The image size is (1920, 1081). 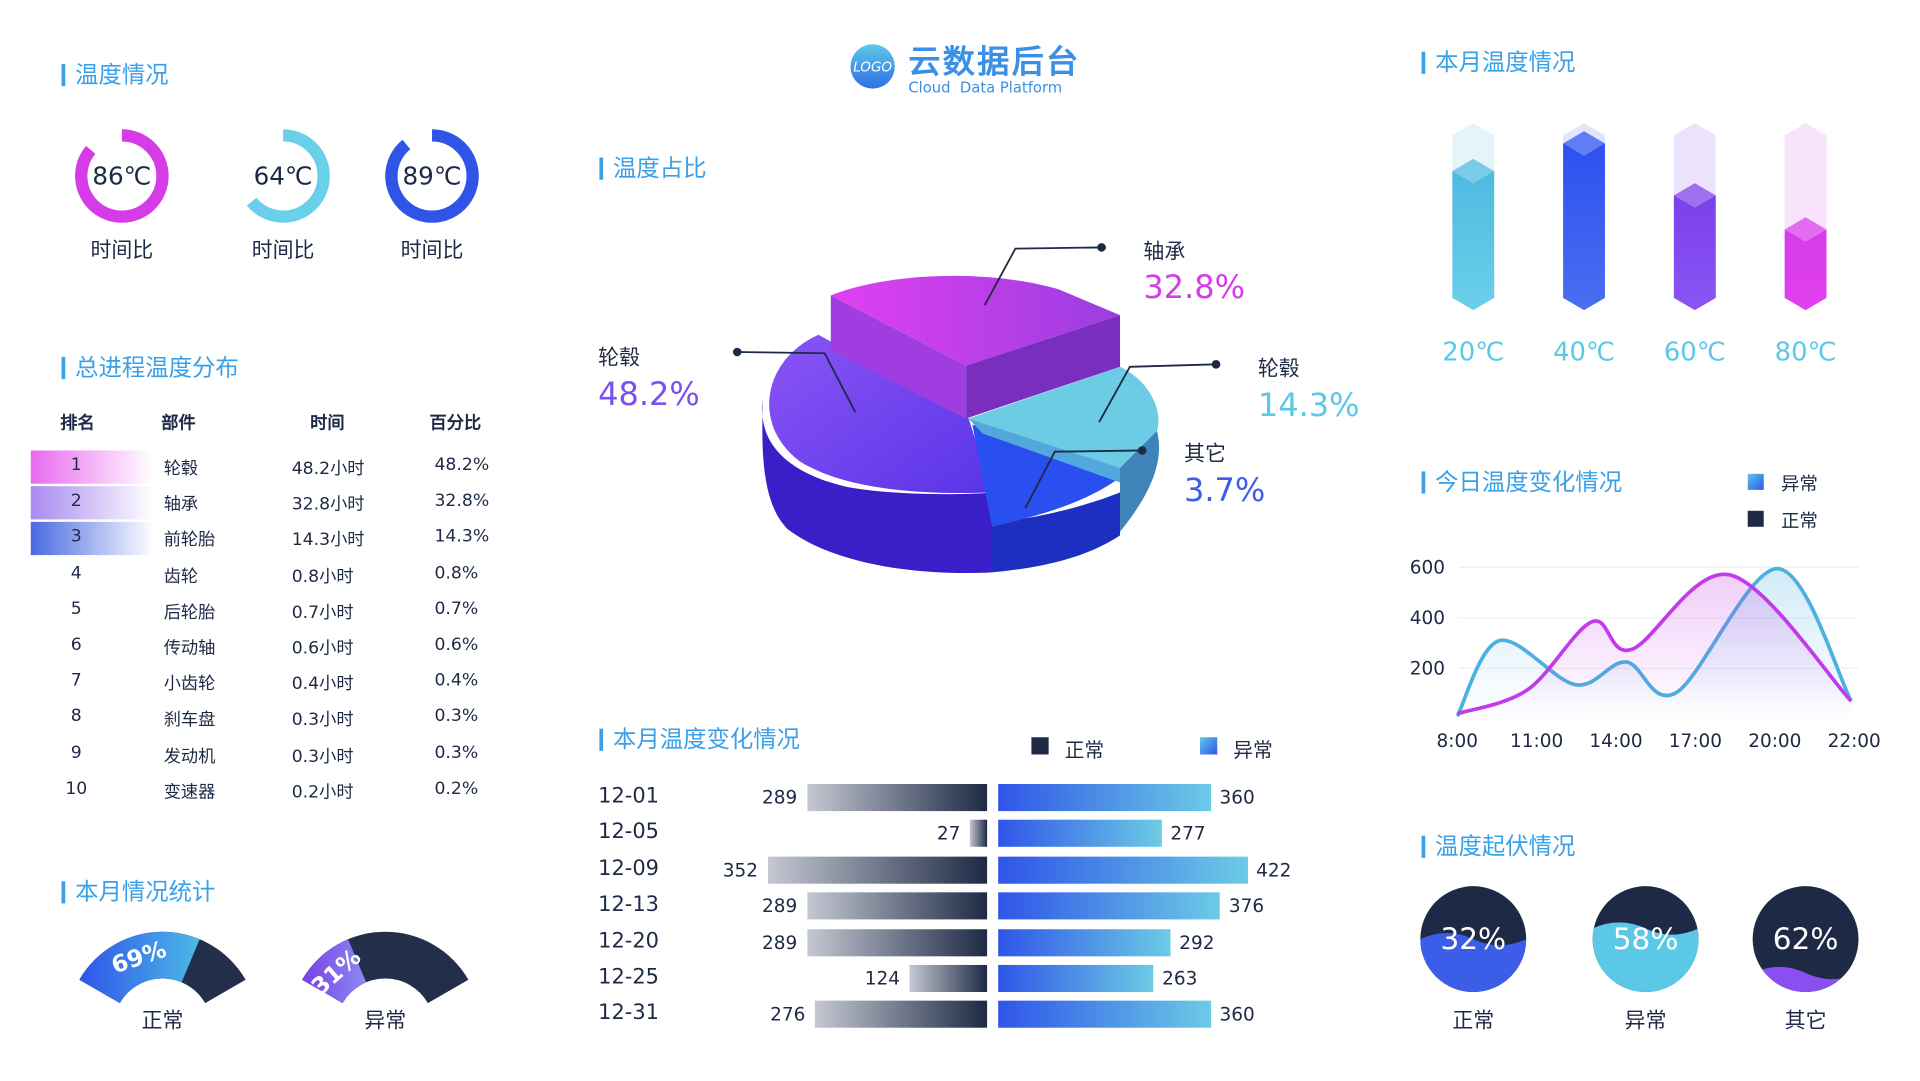 What do you see at coordinates (1799, 520) in the screenshot?
I see `legend-label-normal: 正常` at bounding box center [1799, 520].